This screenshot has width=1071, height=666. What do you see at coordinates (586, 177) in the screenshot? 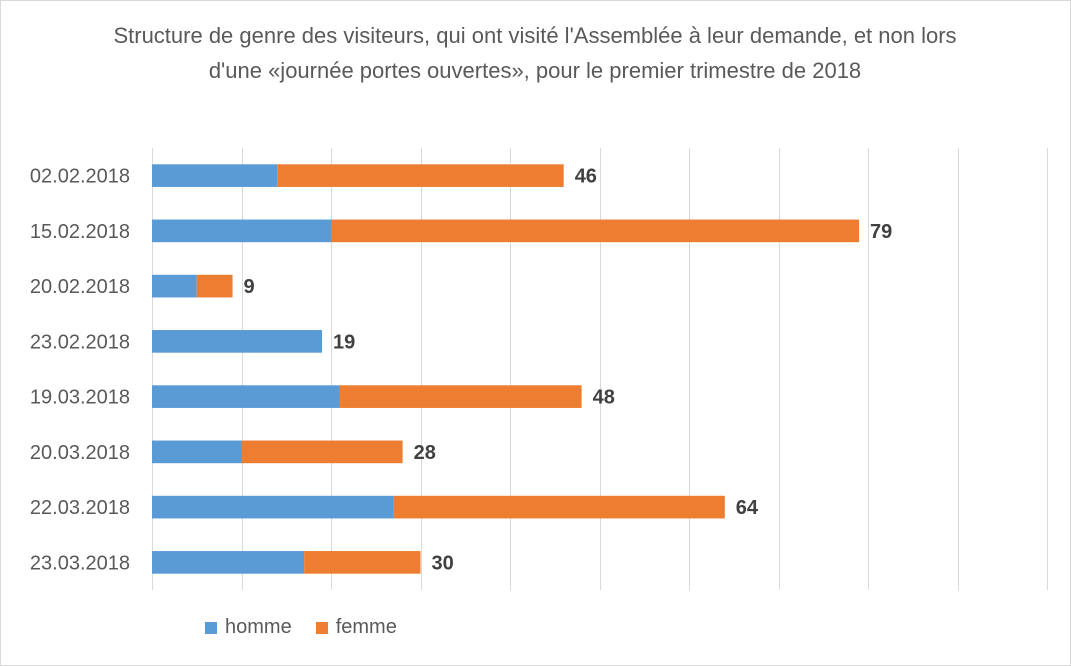
I see `total-label: 46` at bounding box center [586, 177].